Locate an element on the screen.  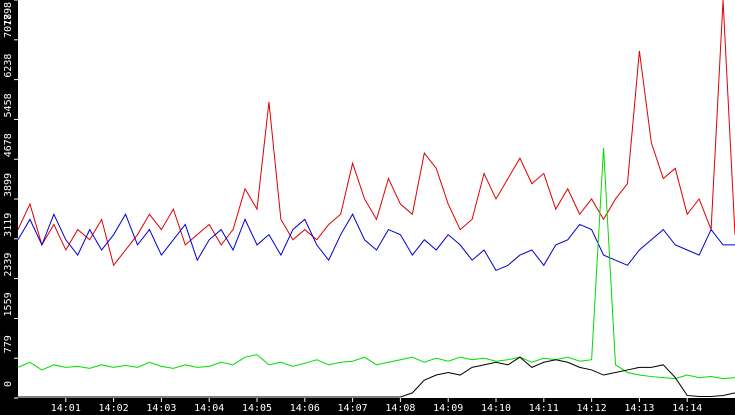
y-tick-label: 3899 is located at coordinates (8, 185).